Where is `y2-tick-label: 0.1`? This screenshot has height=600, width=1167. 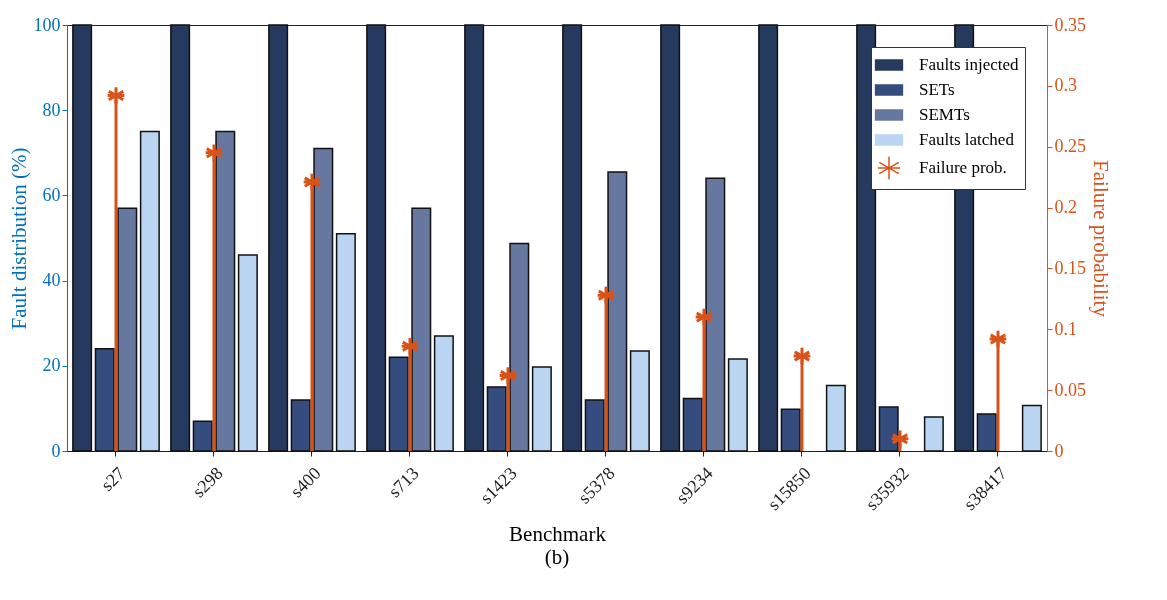 y2-tick-label: 0.1 is located at coordinates (1065, 328).